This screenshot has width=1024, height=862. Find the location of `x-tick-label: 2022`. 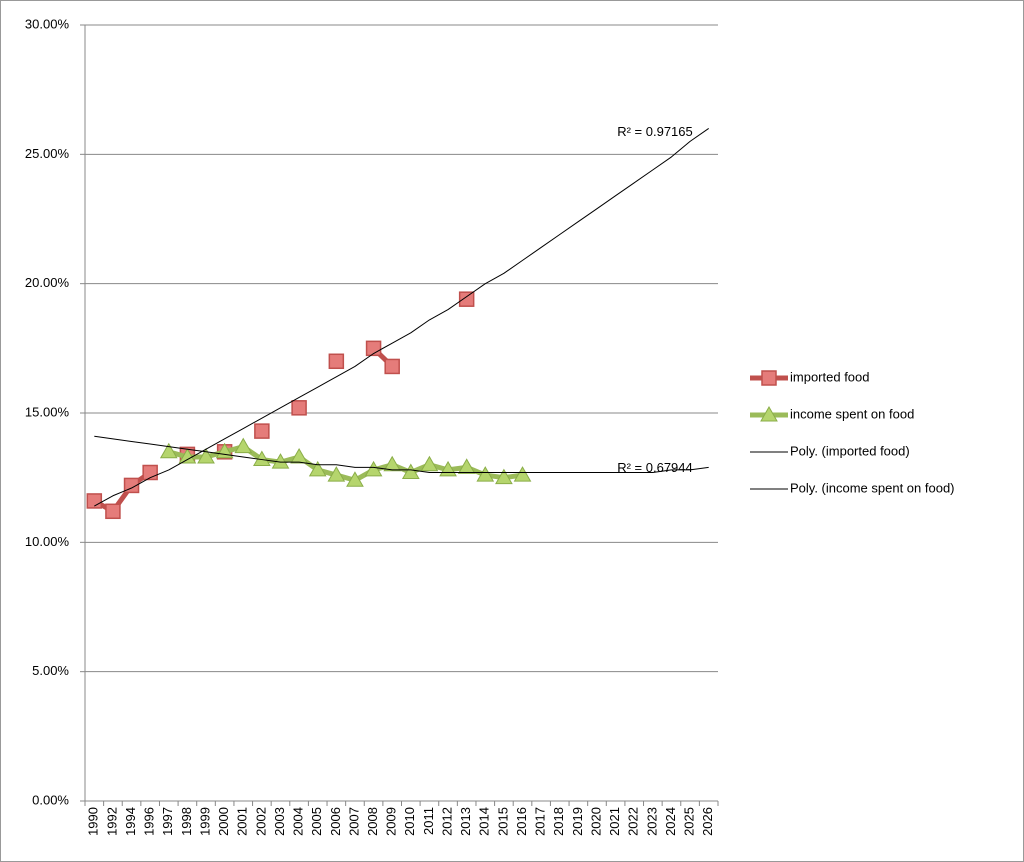

x-tick-label: 2022 is located at coordinates (633, 821).